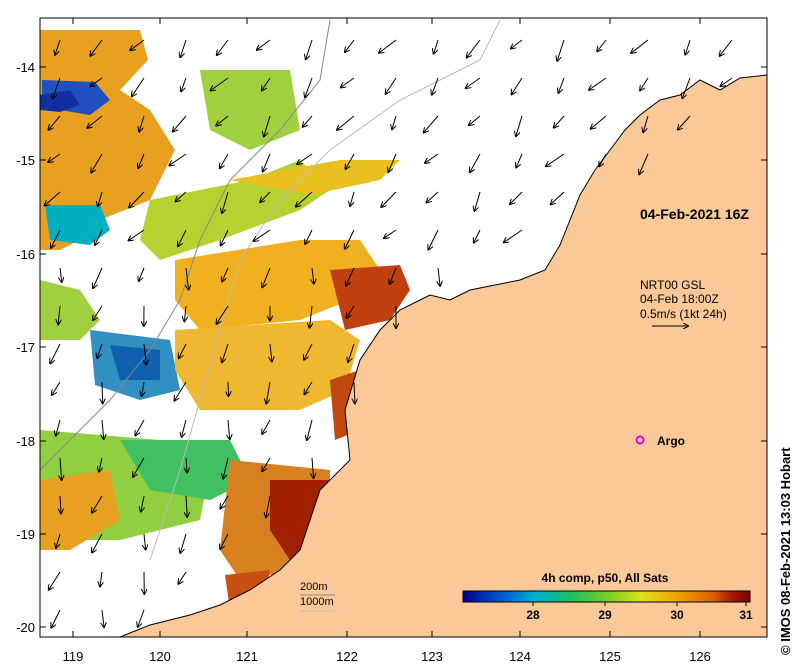 Image resolution: width=809 pixels, height=672 pixels. I want to click on x-tick-label: 119, so click(73, 656).